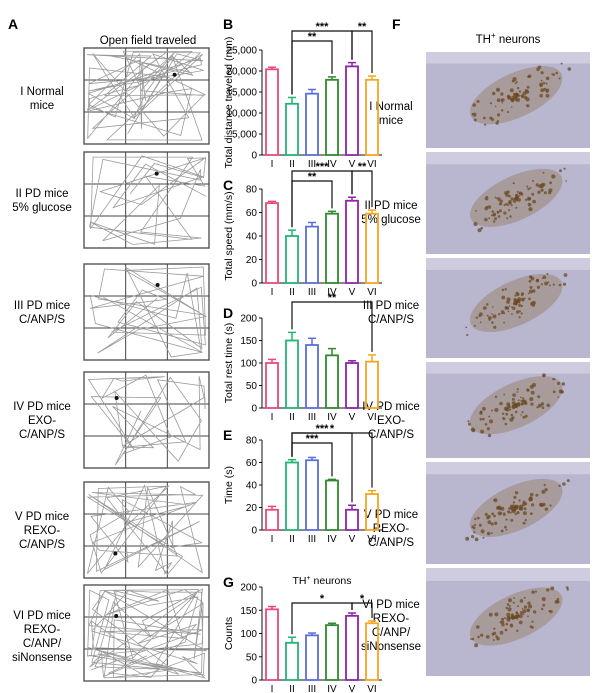  Describe the element at coordinates (13, 24) in the screenshot. I see `panel-letter-a: A` at that location.